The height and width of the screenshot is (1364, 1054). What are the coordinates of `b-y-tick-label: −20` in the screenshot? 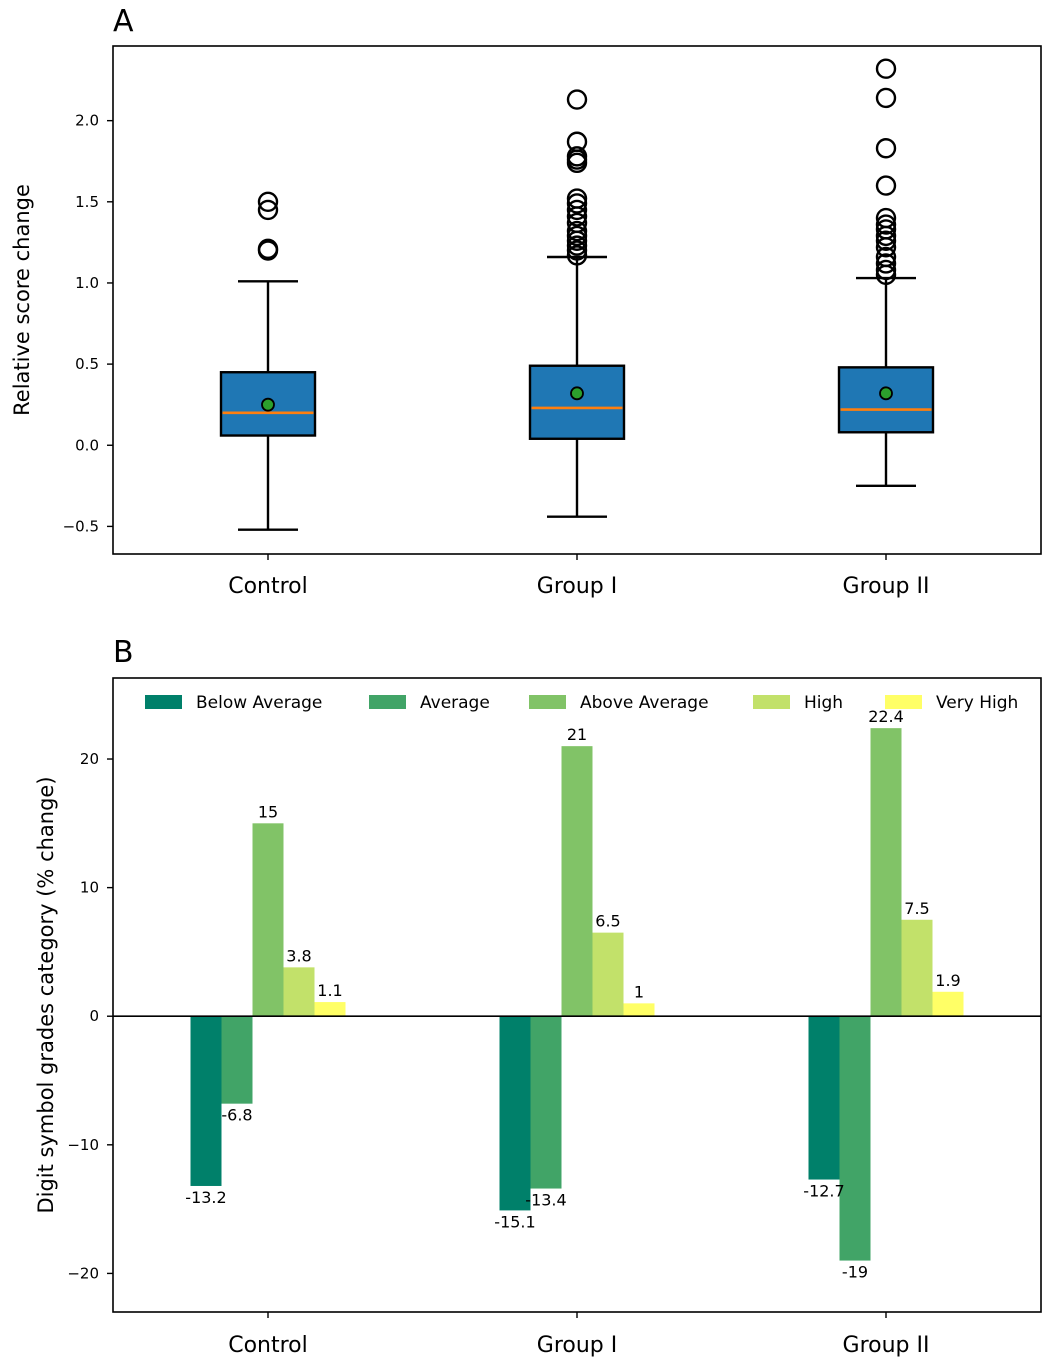 It's located at (83, 1273).